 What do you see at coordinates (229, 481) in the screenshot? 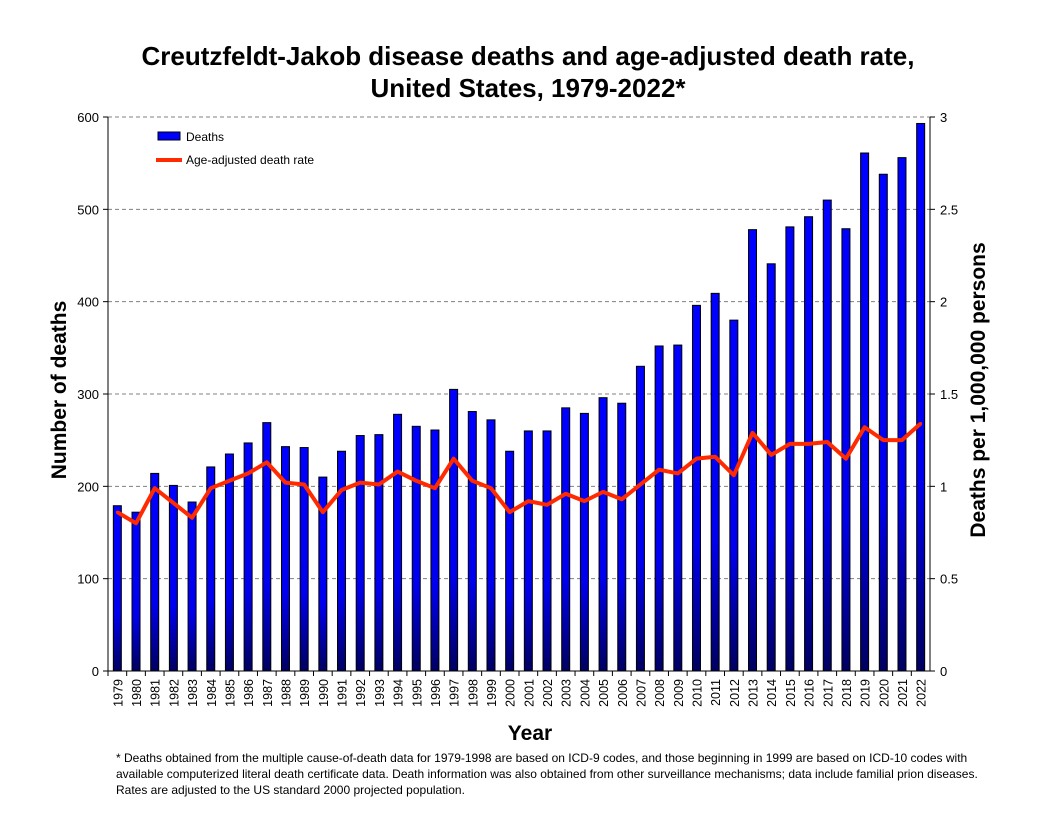
I see `rate-point-1985` at bounding box center [229, 481].